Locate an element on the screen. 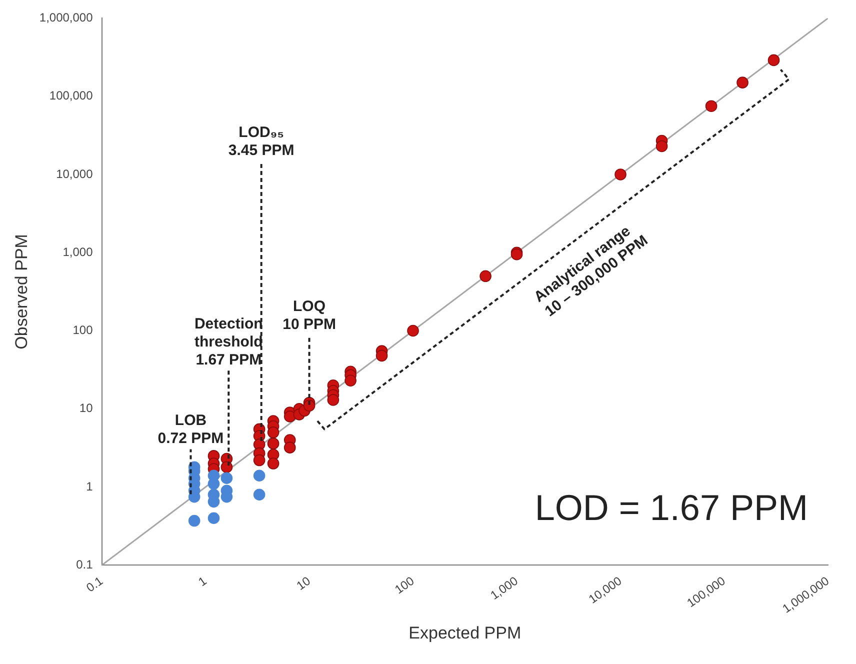 The width and height of the screenshot is (856, 664). annotation: LOD = 1.67 PPM is located at coordinates (671, 507).